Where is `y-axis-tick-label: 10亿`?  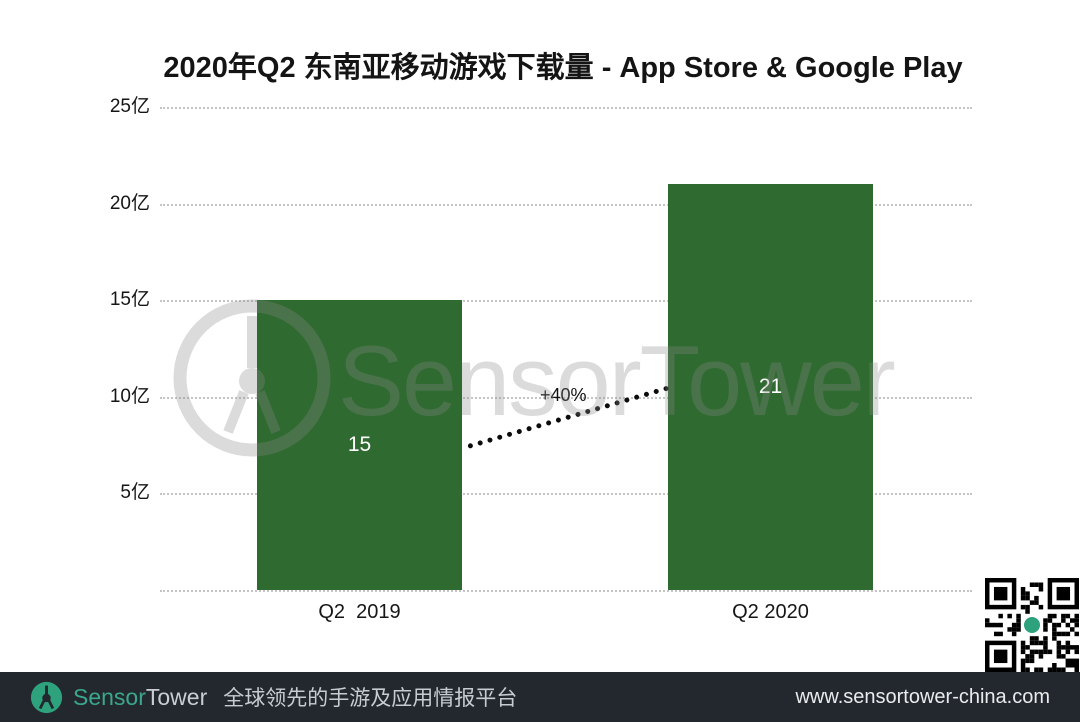
y-axis-tick-label: 10亿 is located at coordinates (129, 396).